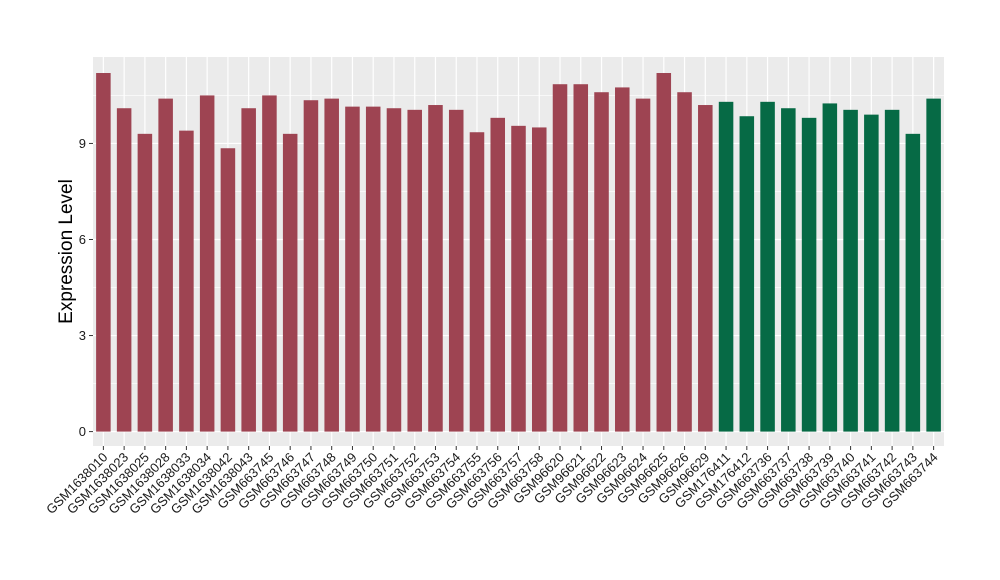 This screenshot has height=580, width=1000. Describe the element at coordinates (186, 281) in the screenshot. I see `bar-GSM1638033` at that location.